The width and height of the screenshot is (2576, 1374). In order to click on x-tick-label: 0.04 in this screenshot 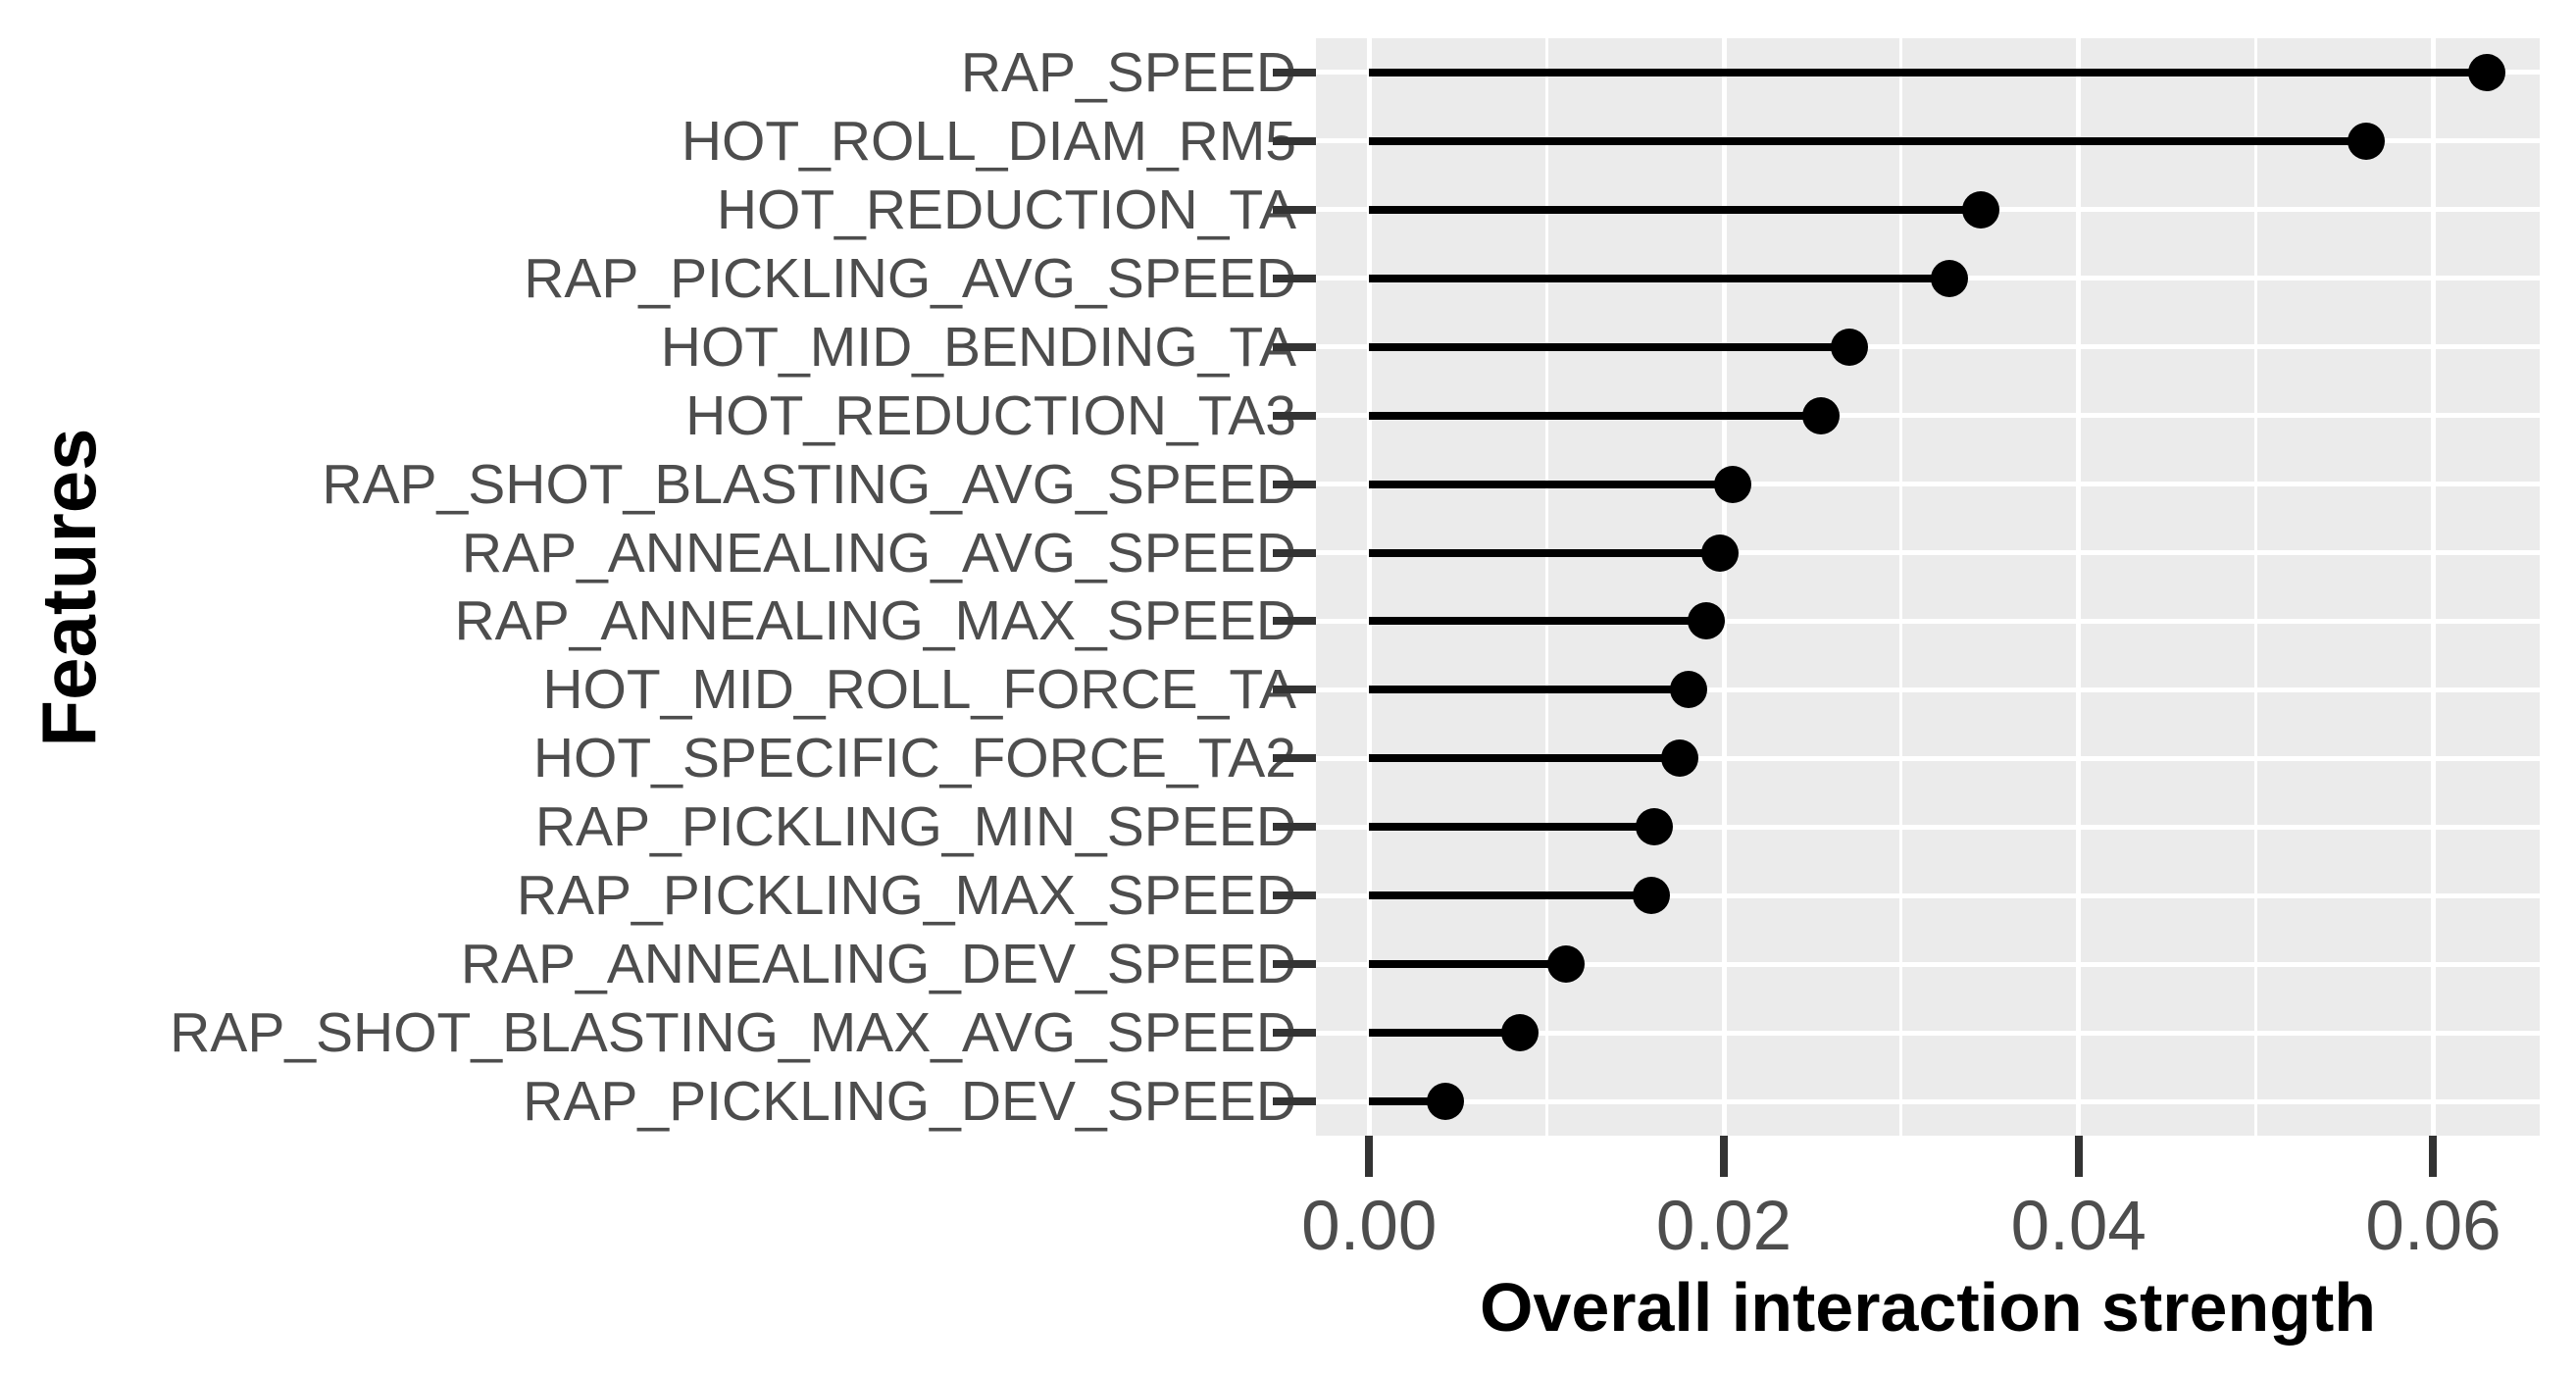, I will do `click(2079, 1226)`.